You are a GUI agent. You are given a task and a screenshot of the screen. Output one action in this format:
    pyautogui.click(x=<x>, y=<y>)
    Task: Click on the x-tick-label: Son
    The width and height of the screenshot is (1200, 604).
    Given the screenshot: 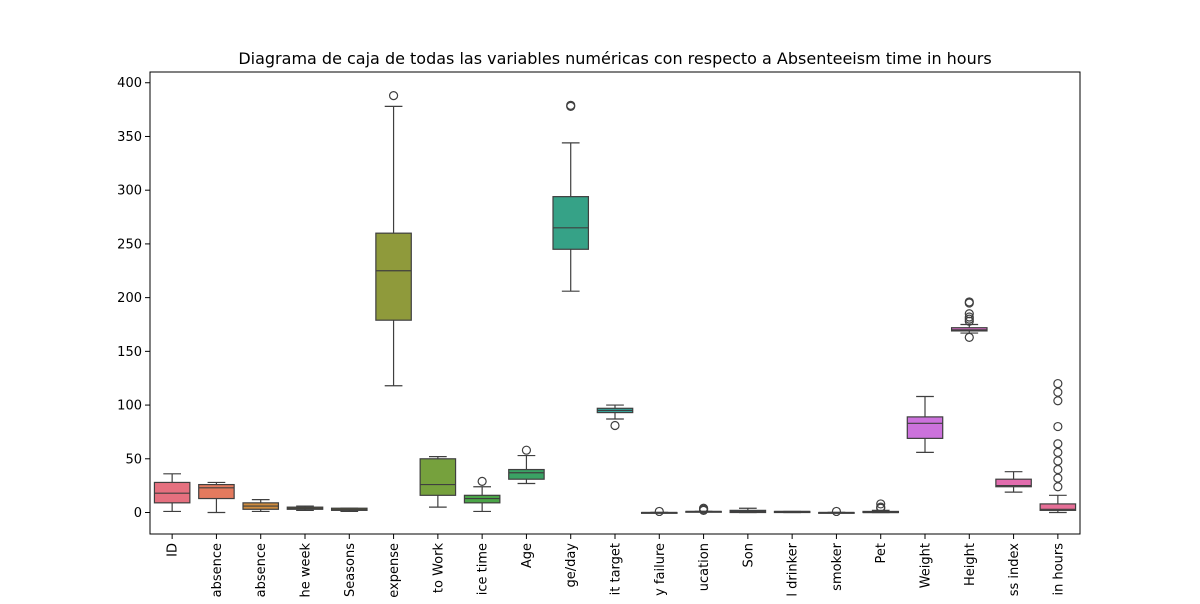 What is the action you would take?
    pyautogui.click(x=748, y=555)
    